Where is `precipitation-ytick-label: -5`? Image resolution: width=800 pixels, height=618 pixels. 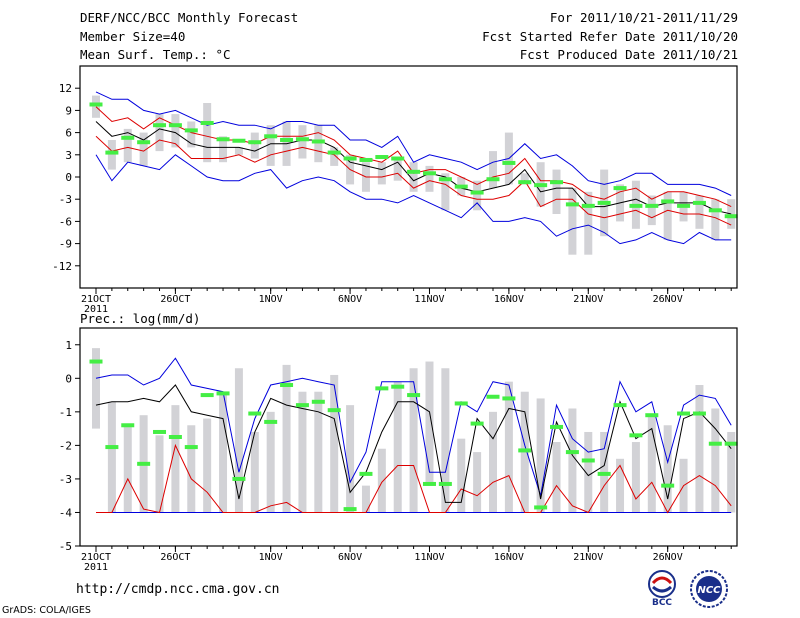 precipitation-ytick-label: -5 is located at coordinates (65, 546).